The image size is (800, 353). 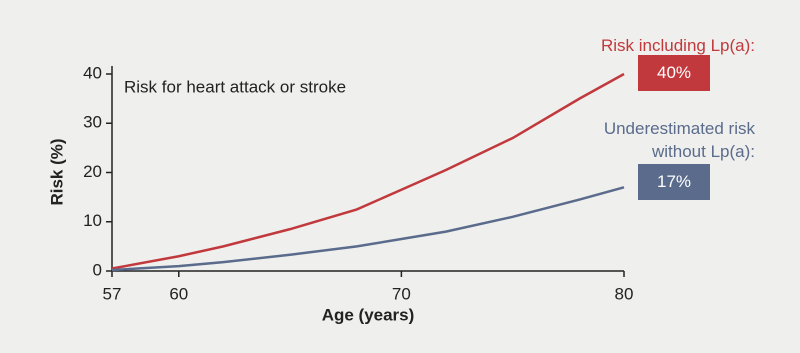 I want to click on y-tick-label: 40, so click(x=92, y=72).